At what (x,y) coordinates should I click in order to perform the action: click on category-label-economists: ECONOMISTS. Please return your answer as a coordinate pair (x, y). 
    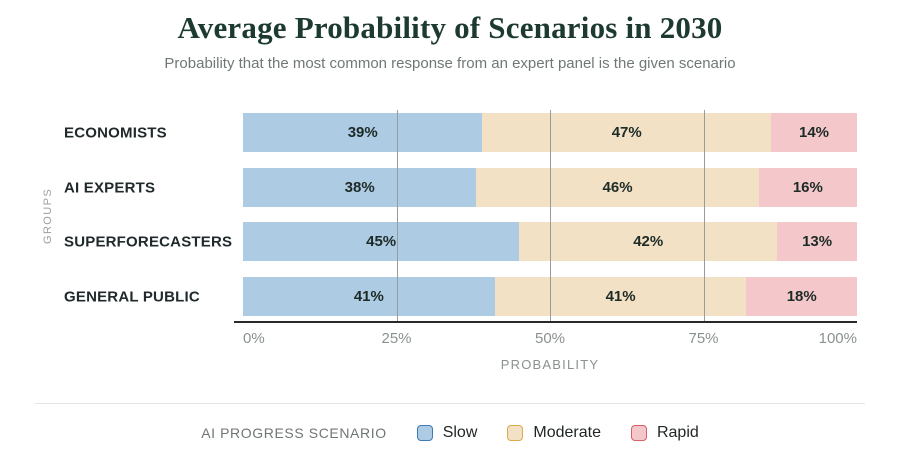
    Looking at the image, I should click on (115, 132).